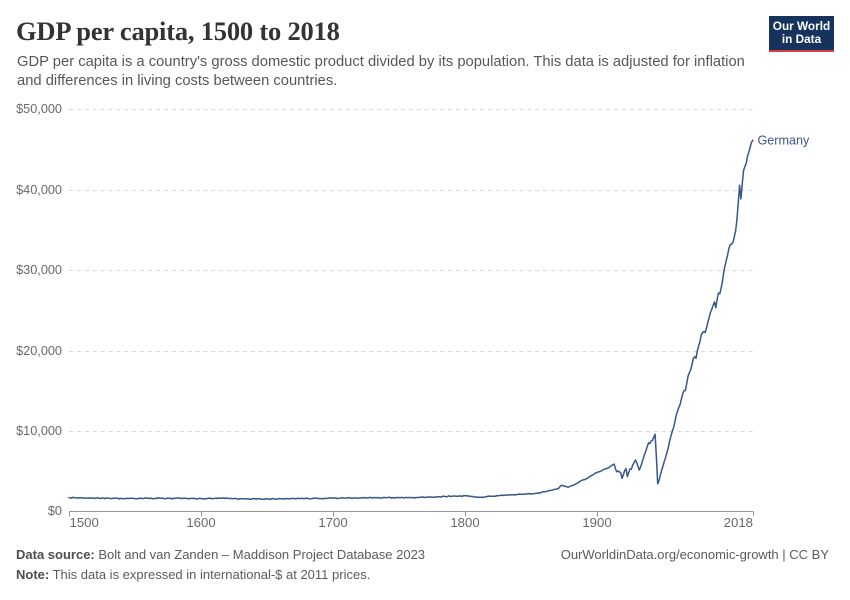 Image resolution: width=850 pixels, height=600 pixels. What do you see at coordinates (596, 522) in the screenshot?
I see `svg-text: 1900` at bounding box center [596, 522].